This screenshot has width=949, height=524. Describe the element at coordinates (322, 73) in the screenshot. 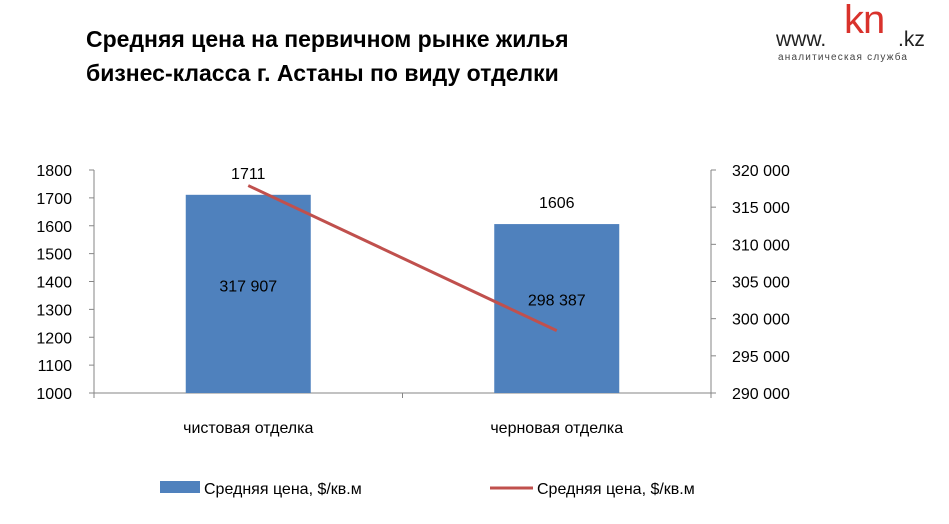

I see `chart-title-line-2: бизнес-класса г. Астаны по виду отделки` at that location.